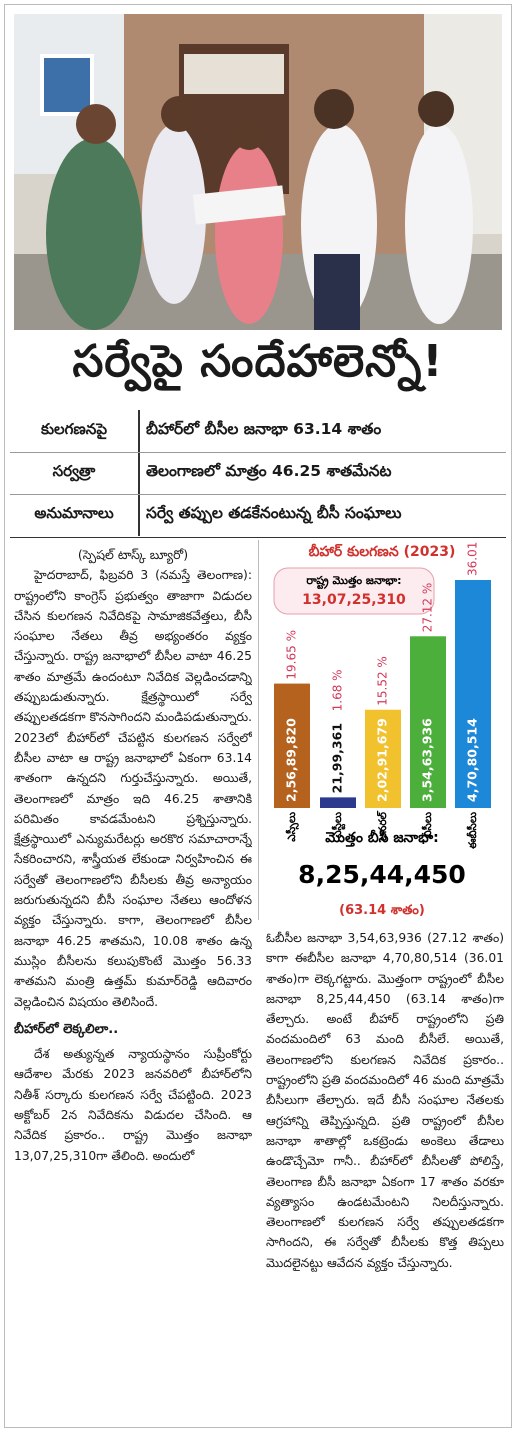 This screenshot has height=1432, width=516. What do you see at coordinates (338, 690) in the screenshot?
I see `value-label: 1.68 %` at bounding box center [338, 690].